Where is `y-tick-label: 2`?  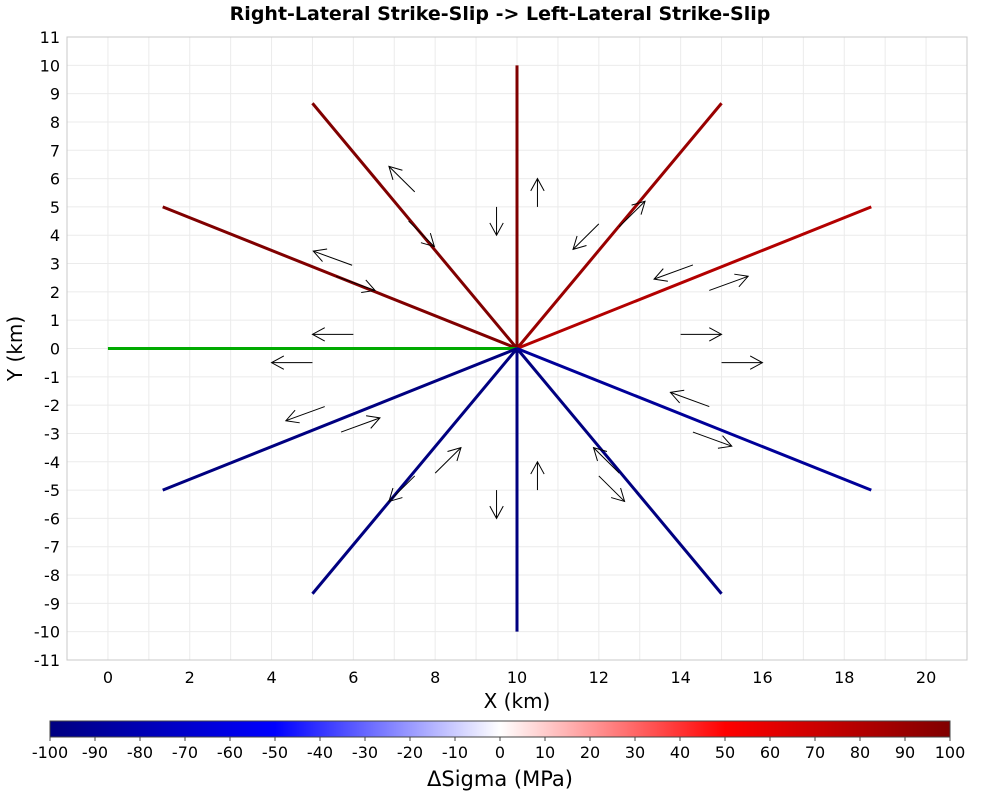
y-tick-label: 2 is located at coordinates (55, 292).